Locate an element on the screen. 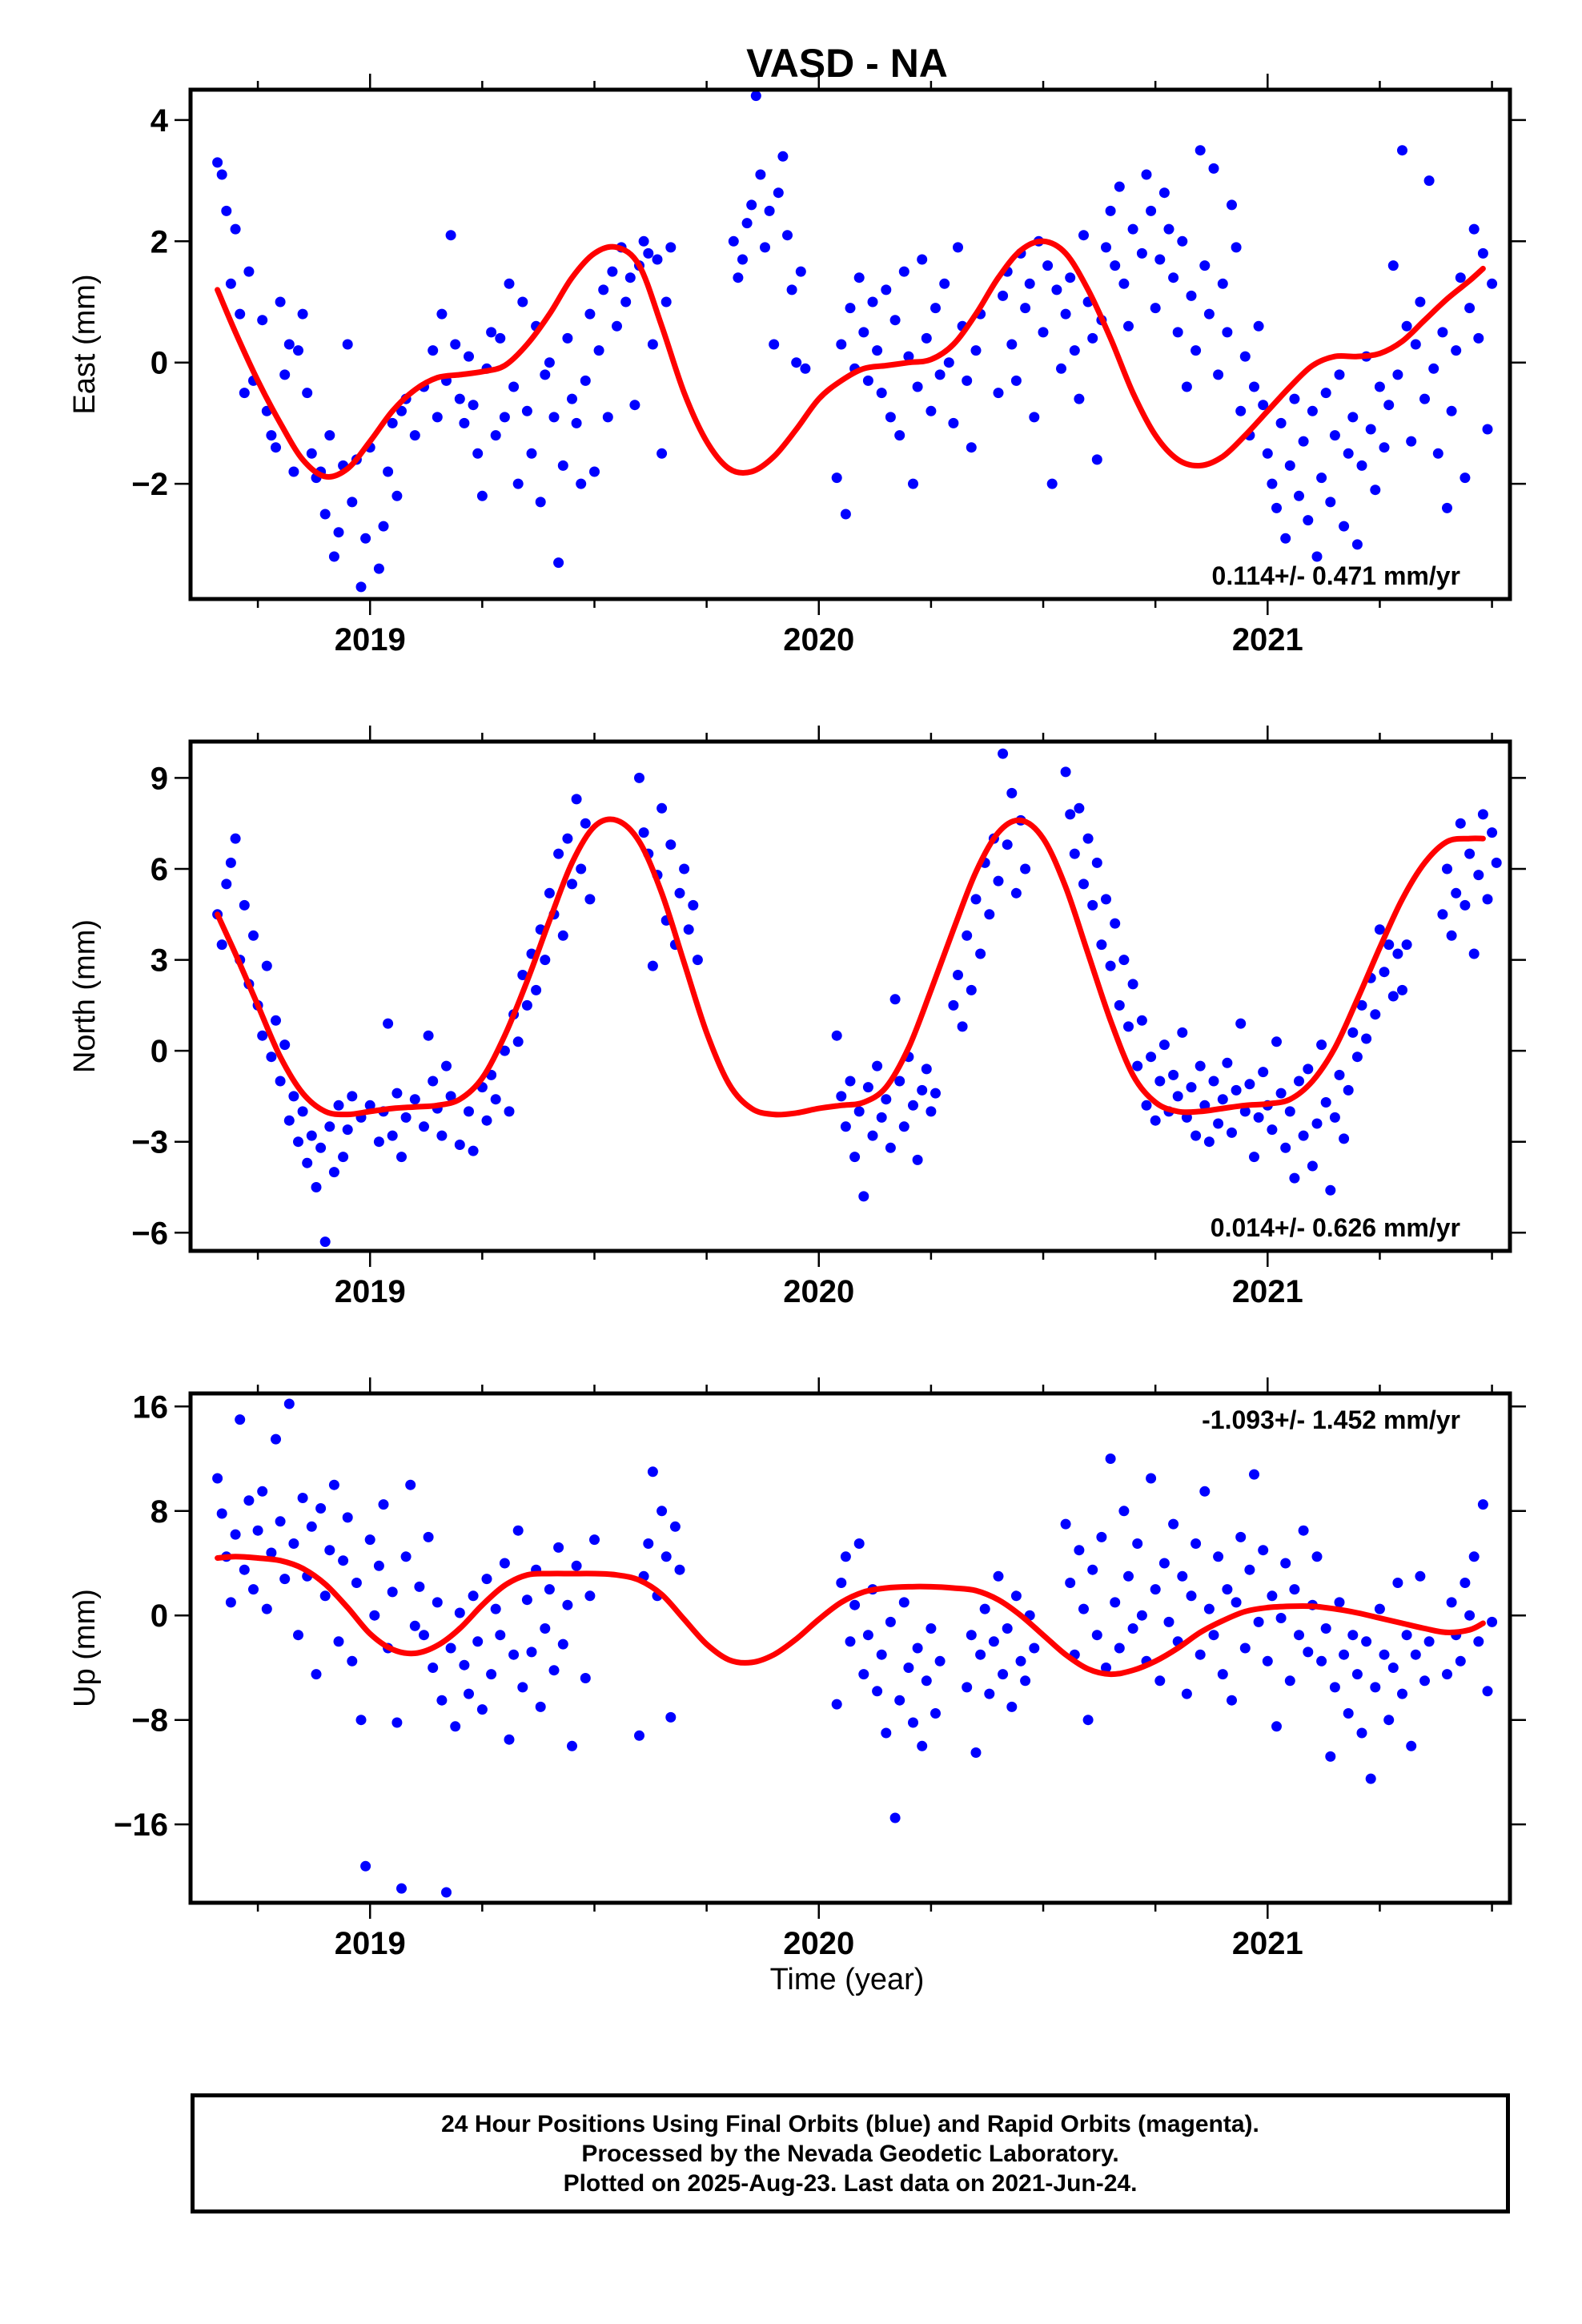 Image resolution: width=1582 pixels, height=2324 pixels. y-tick-label: 6 is located at coordinates (159, 869).